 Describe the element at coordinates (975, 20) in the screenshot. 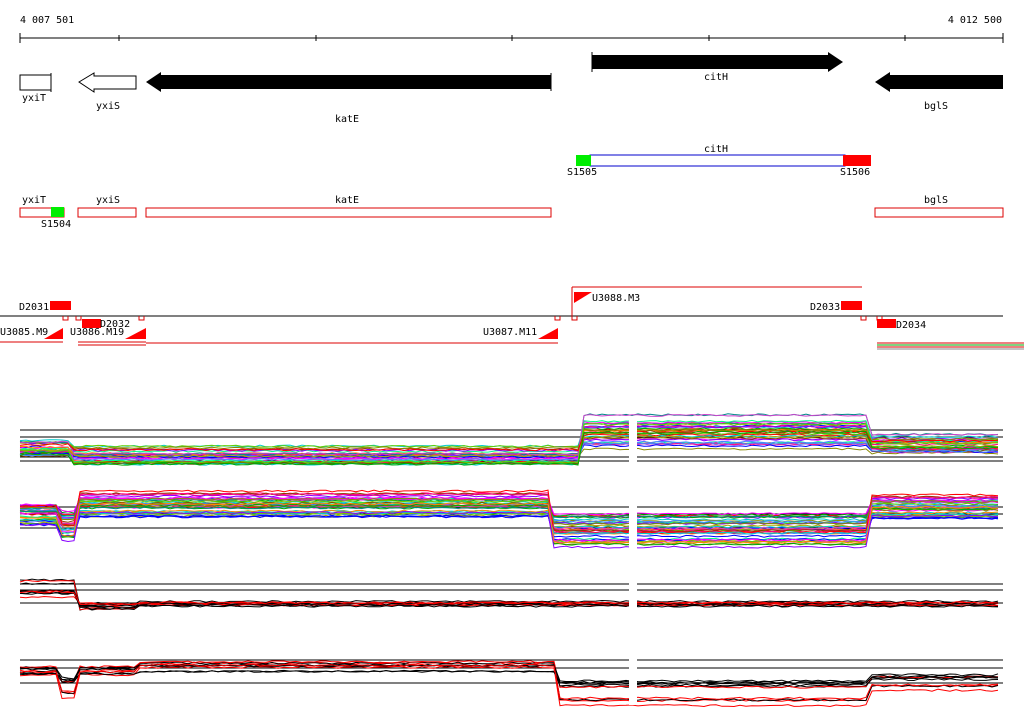

I see `ruler-end-label: 4 012 500` at that location.